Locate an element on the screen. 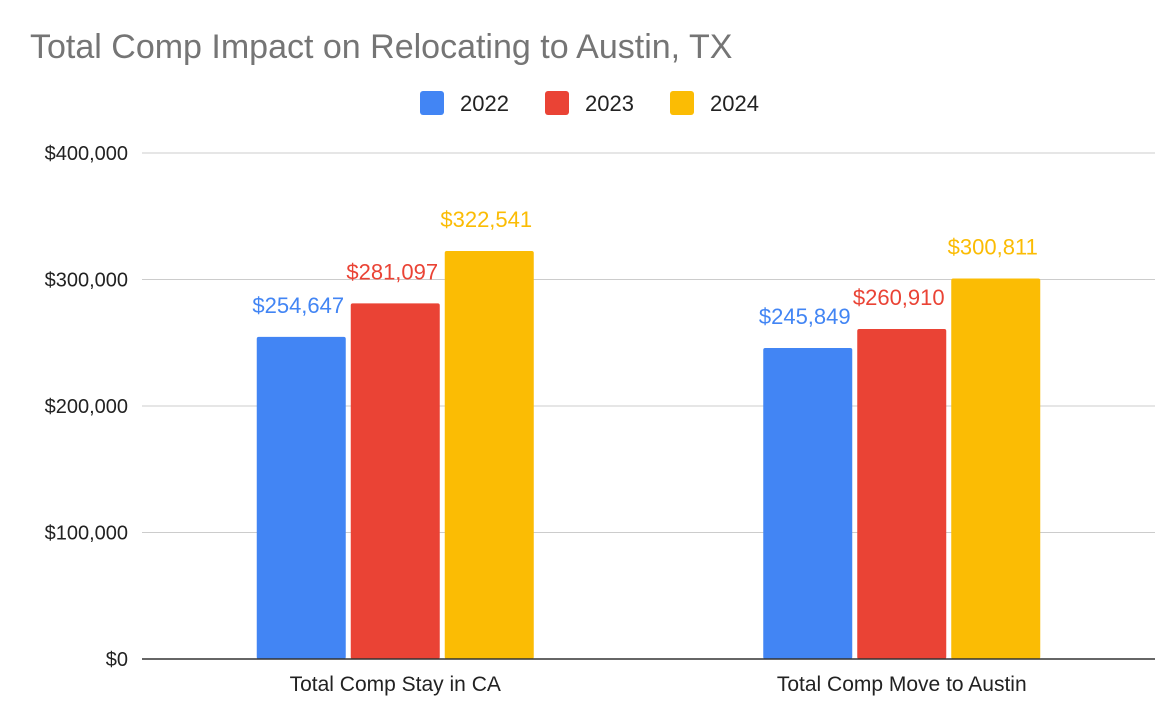  bar-2023-stay-in-ca is located at coordinates (395, 481).